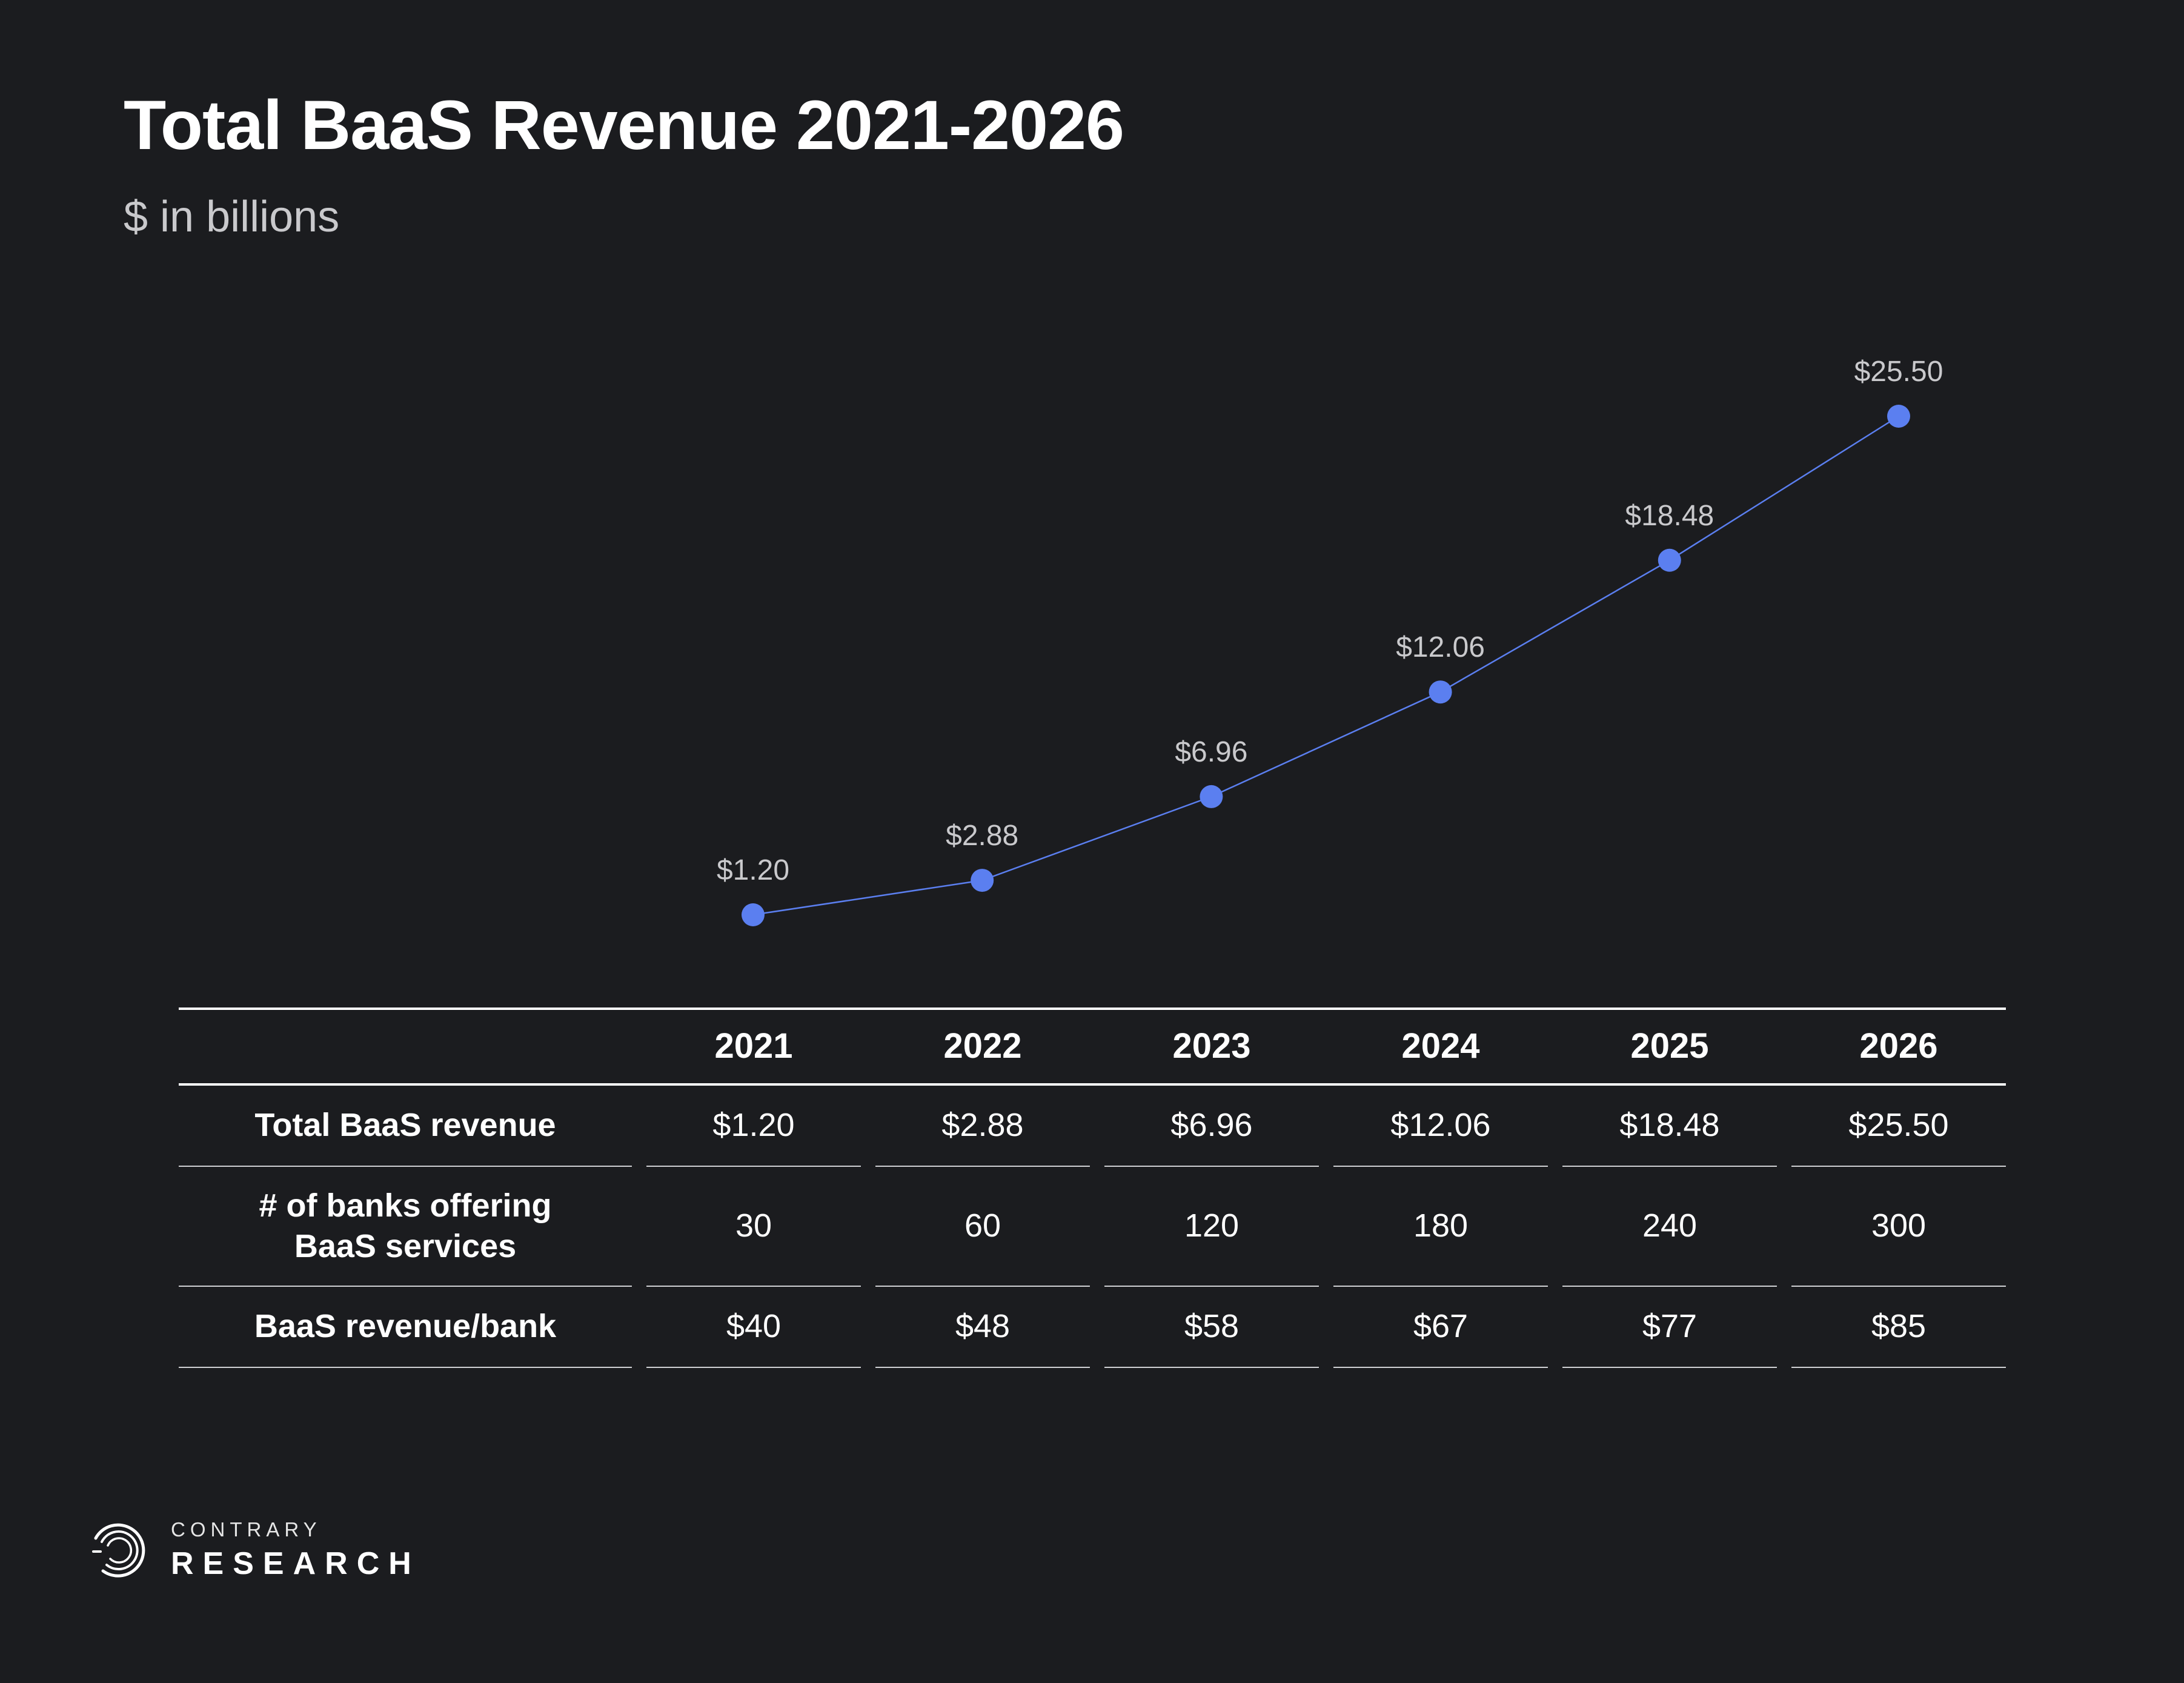  Describe the element at coordinates (405, 1205) in the screenshot. I see `row-label-line: # of banks offering` at that location.